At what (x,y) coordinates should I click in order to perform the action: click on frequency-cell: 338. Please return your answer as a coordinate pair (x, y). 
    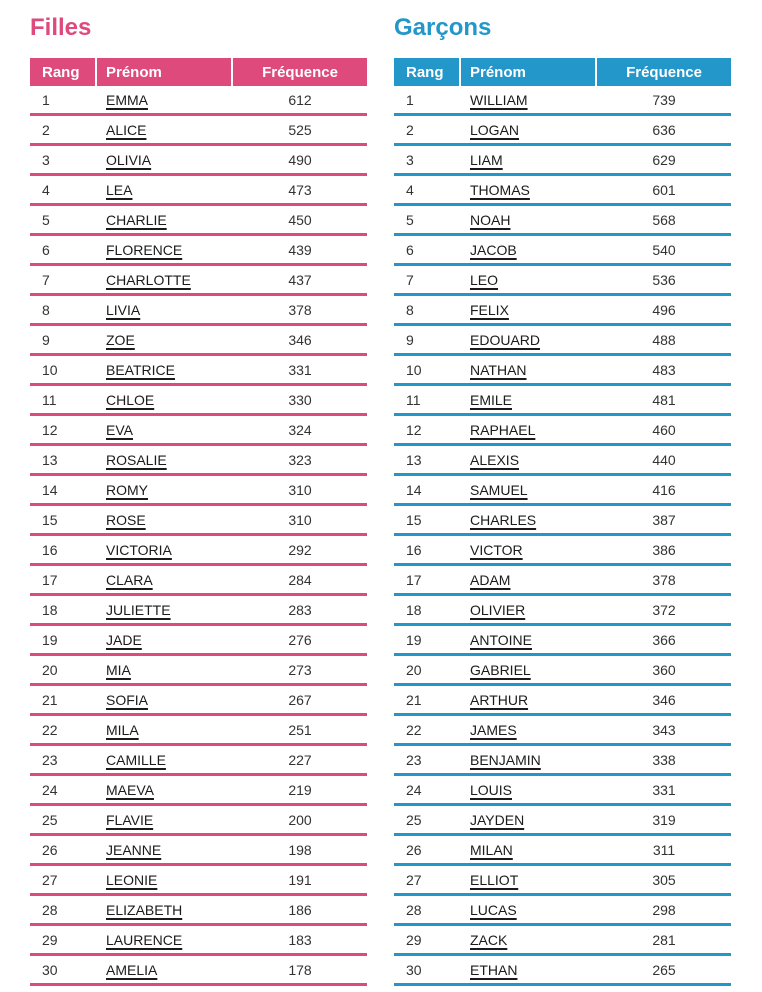
    Looking at the image, I should click on (664, 761).